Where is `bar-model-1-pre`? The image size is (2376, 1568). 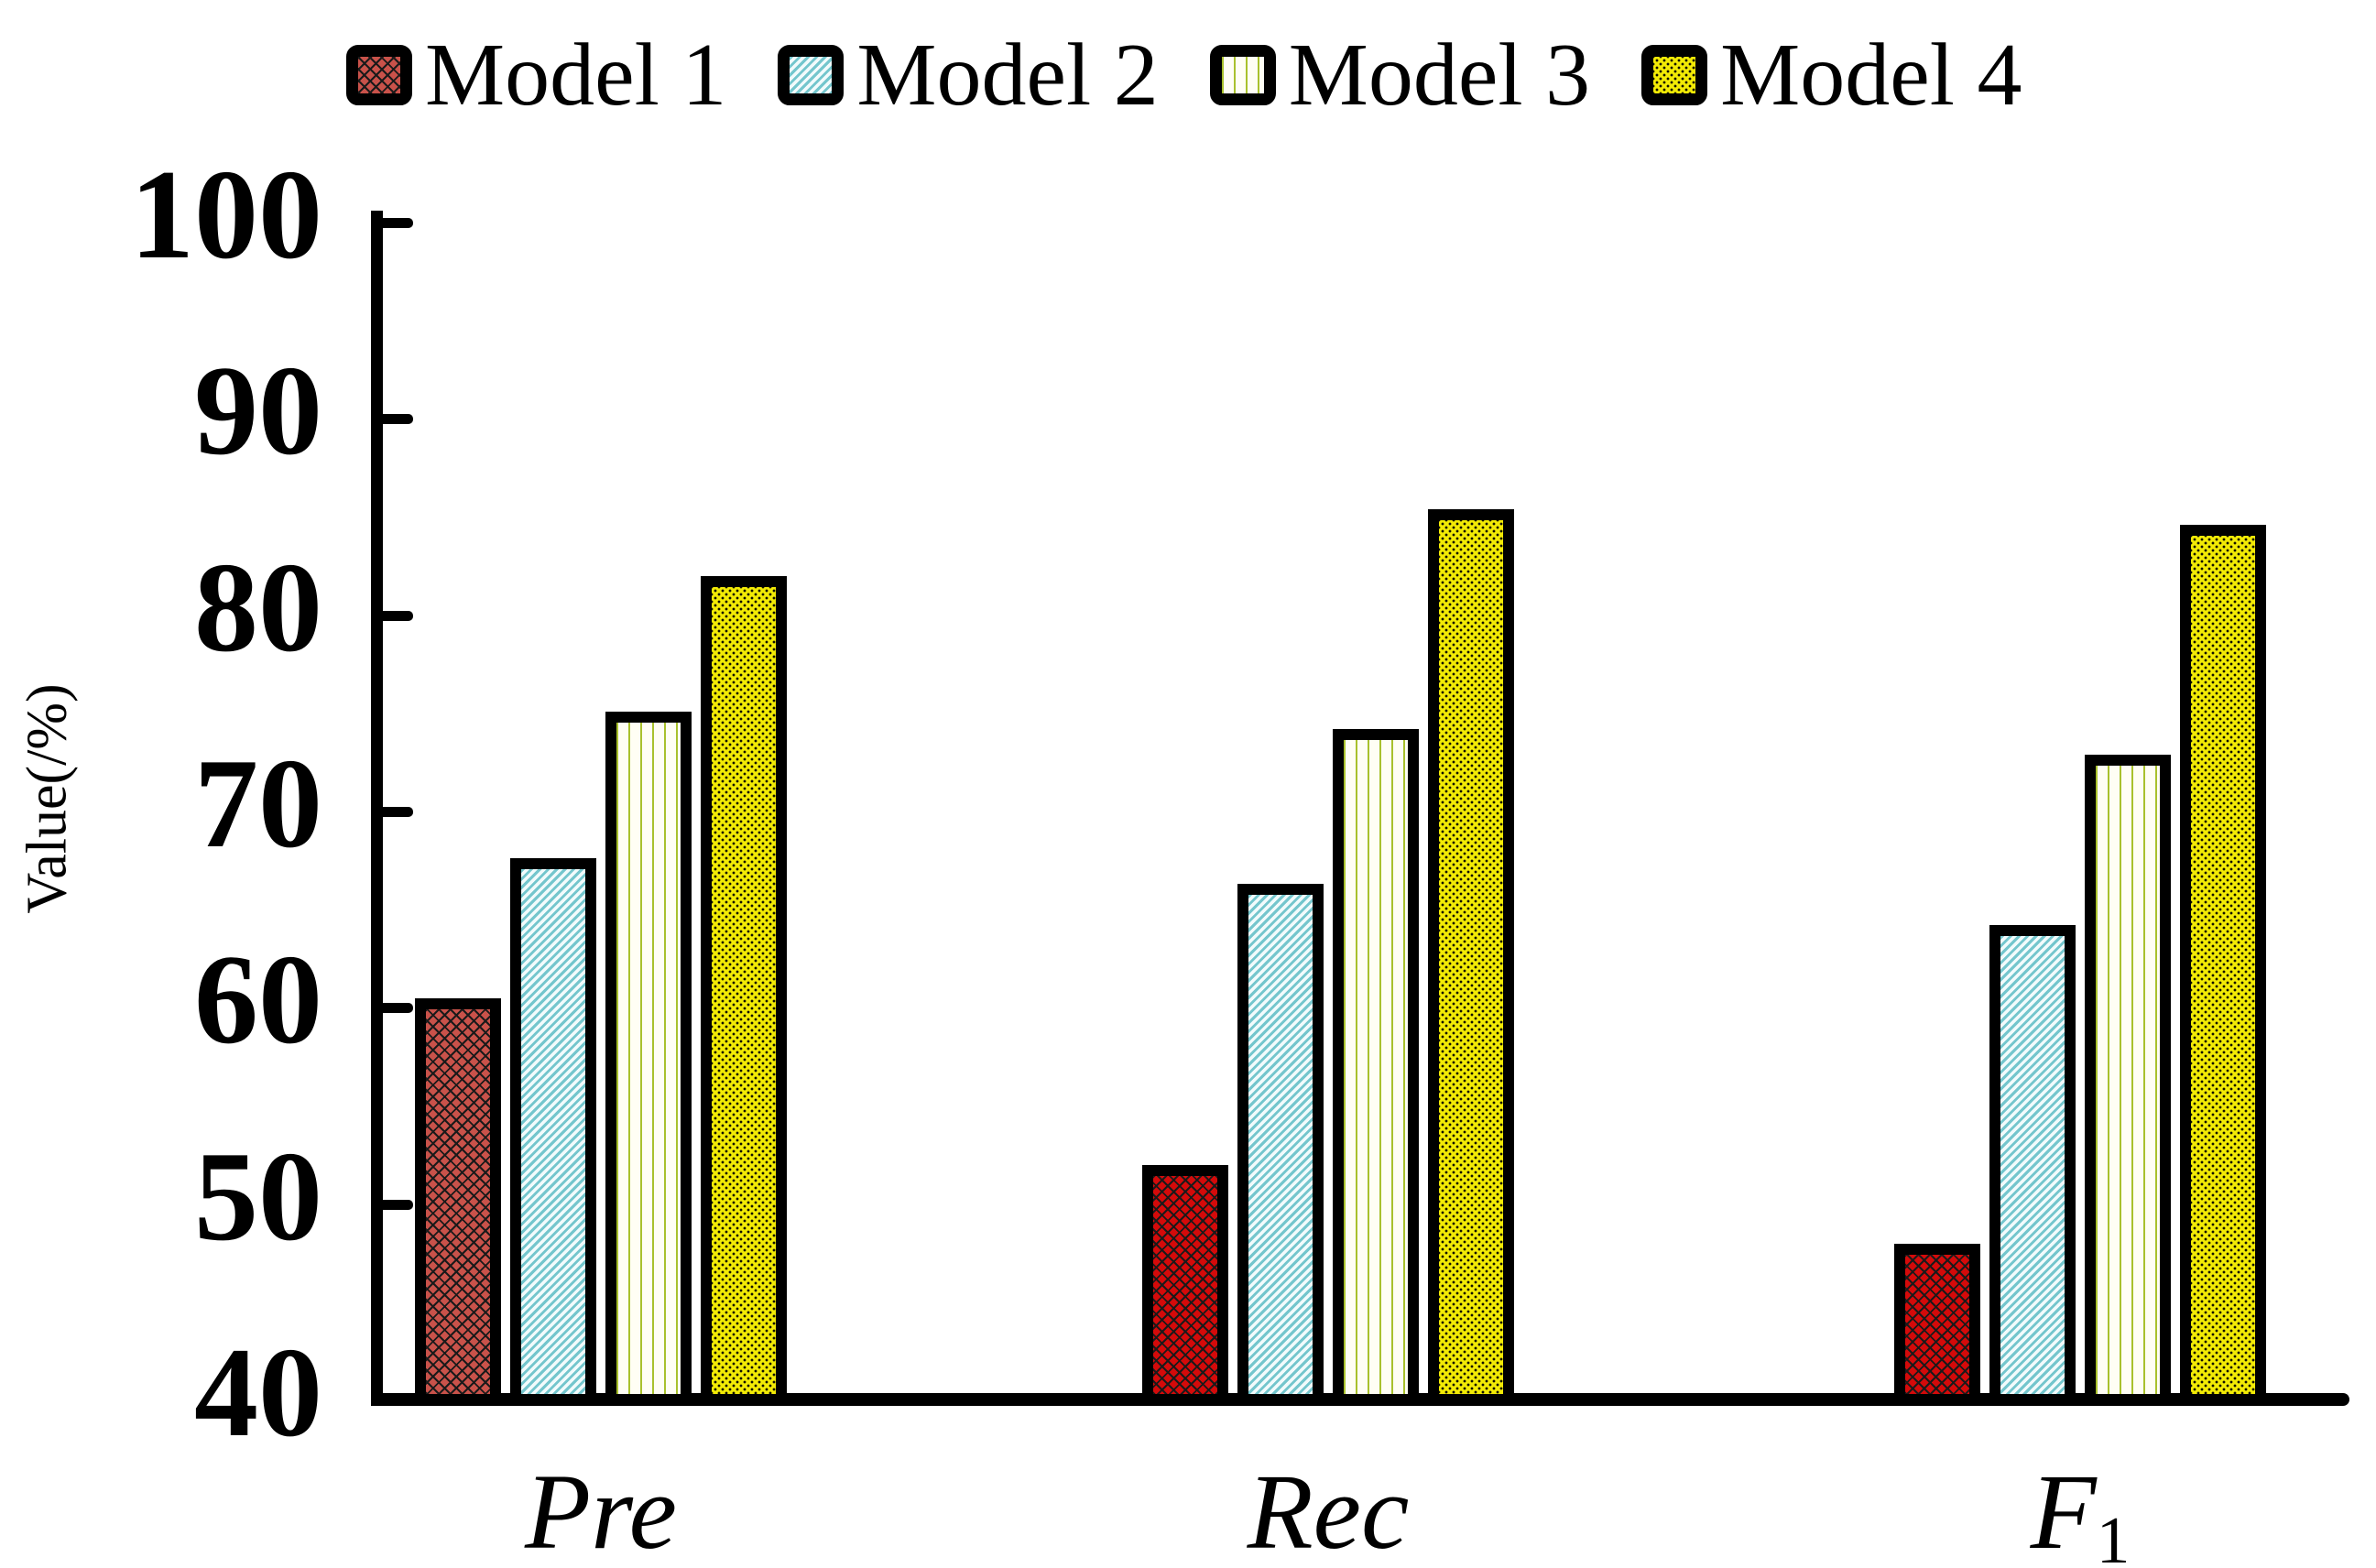
bar-model-1-pre is located at coordinates (458, 1201).